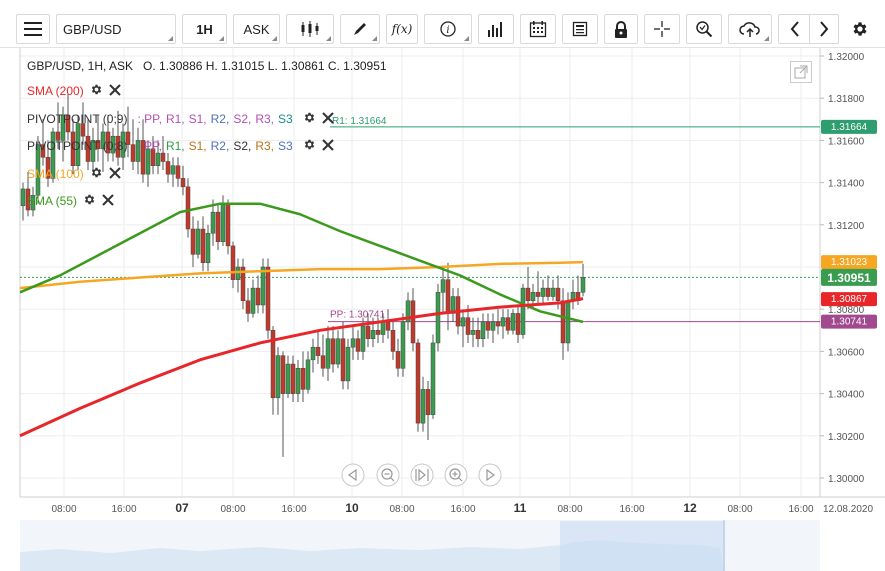  Describe the element at coordinates (310, 29) in the screenshot. I see `chart-type-button` at that location.